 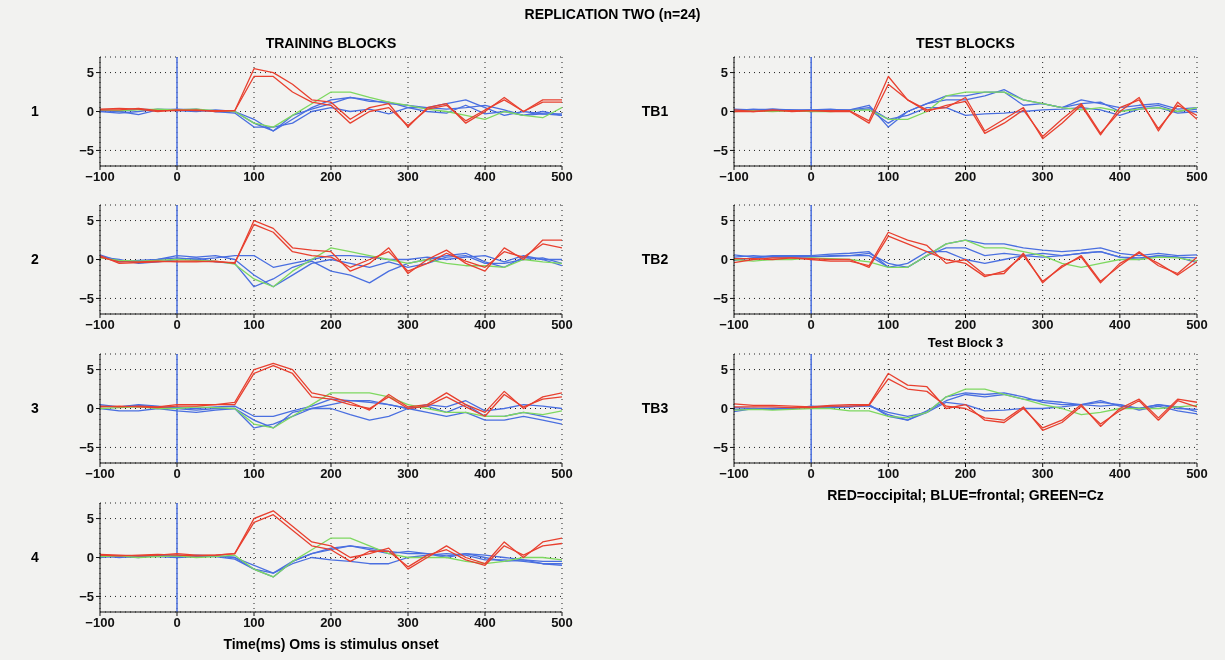 I want to click on y-axis-title: 2, so click(x=35, y=258).